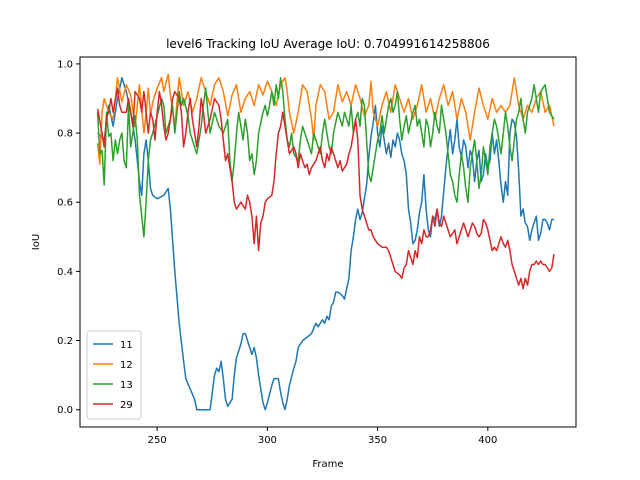 This screenshot has width=640, height=480. What do you see at coordinates (157, 440) in the screenshot?
I see `x-tick-label: 250` at bounding box center [157, 440].